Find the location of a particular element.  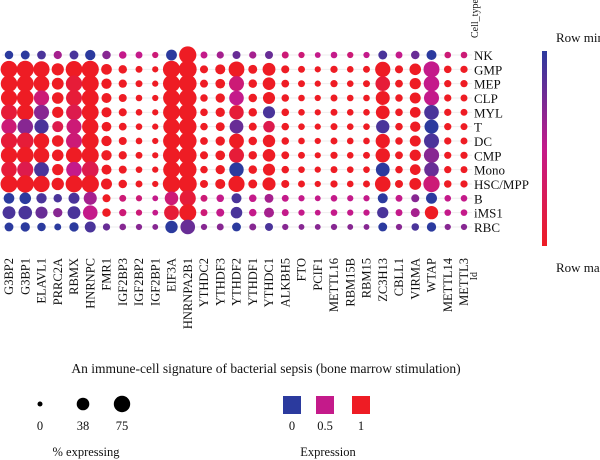

dot-DC-YTHDC1 is located at coordinates (269, 141).